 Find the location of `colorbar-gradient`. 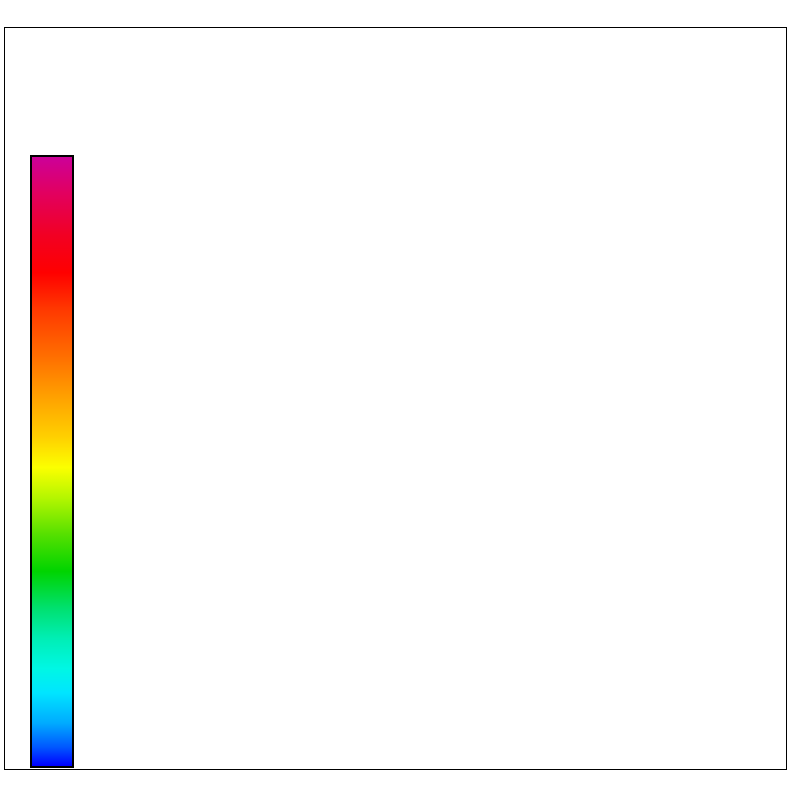

colorbar-gradient is located at coordinates (52, 461).